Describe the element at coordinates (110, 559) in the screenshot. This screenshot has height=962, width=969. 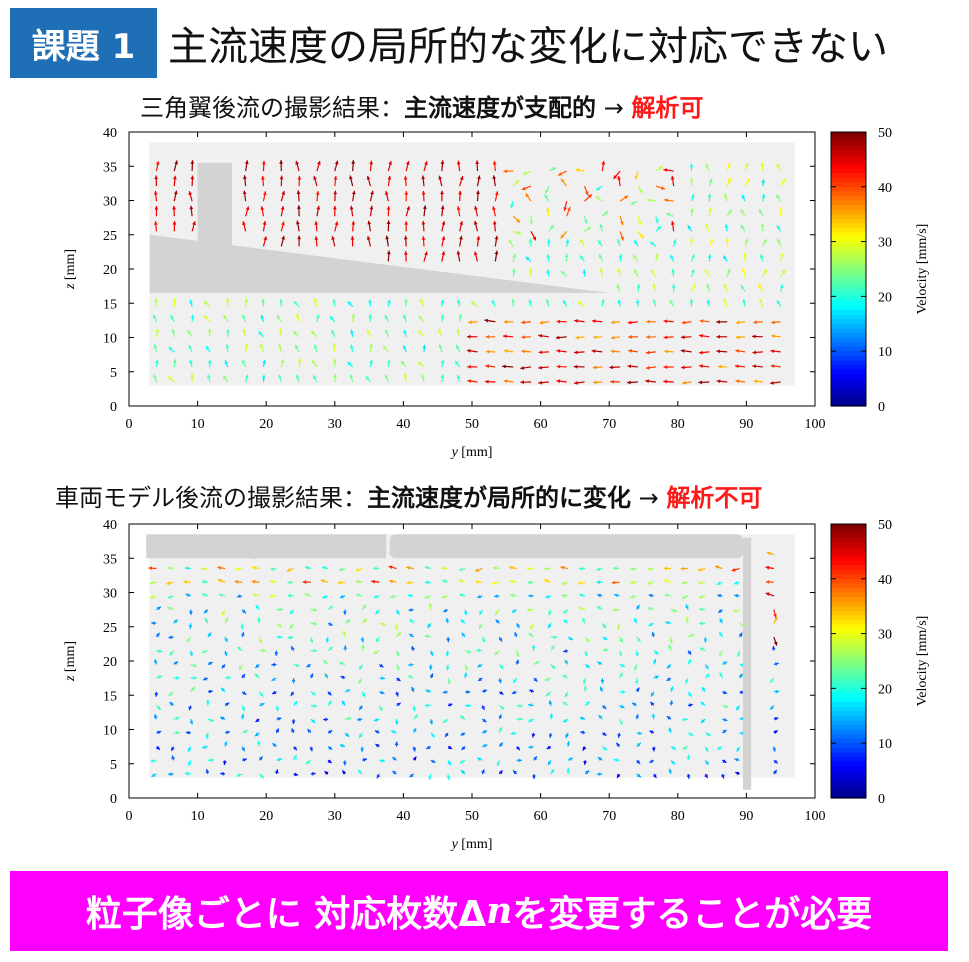
I see `y-tick-label: 35` at that location.